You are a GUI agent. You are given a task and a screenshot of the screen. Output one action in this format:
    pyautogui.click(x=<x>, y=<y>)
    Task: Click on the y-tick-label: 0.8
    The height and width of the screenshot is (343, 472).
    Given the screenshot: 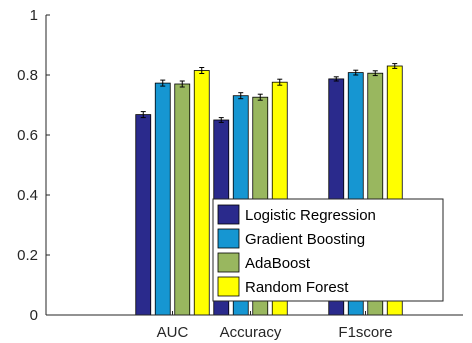 What is the action you would take?
    pyautogui.click(x=27, y=75)
    